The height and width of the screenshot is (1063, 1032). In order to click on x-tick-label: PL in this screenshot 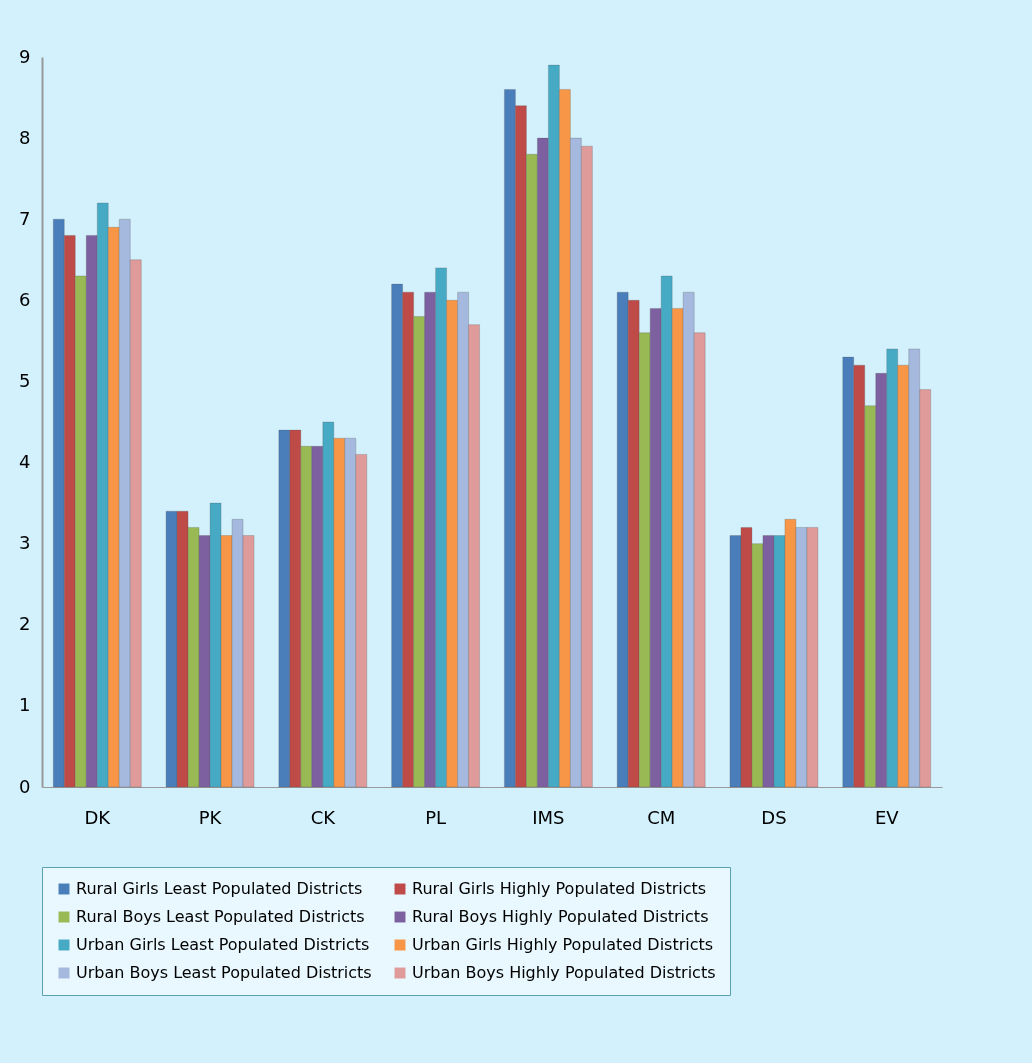, I will do `click(436, 817)`.